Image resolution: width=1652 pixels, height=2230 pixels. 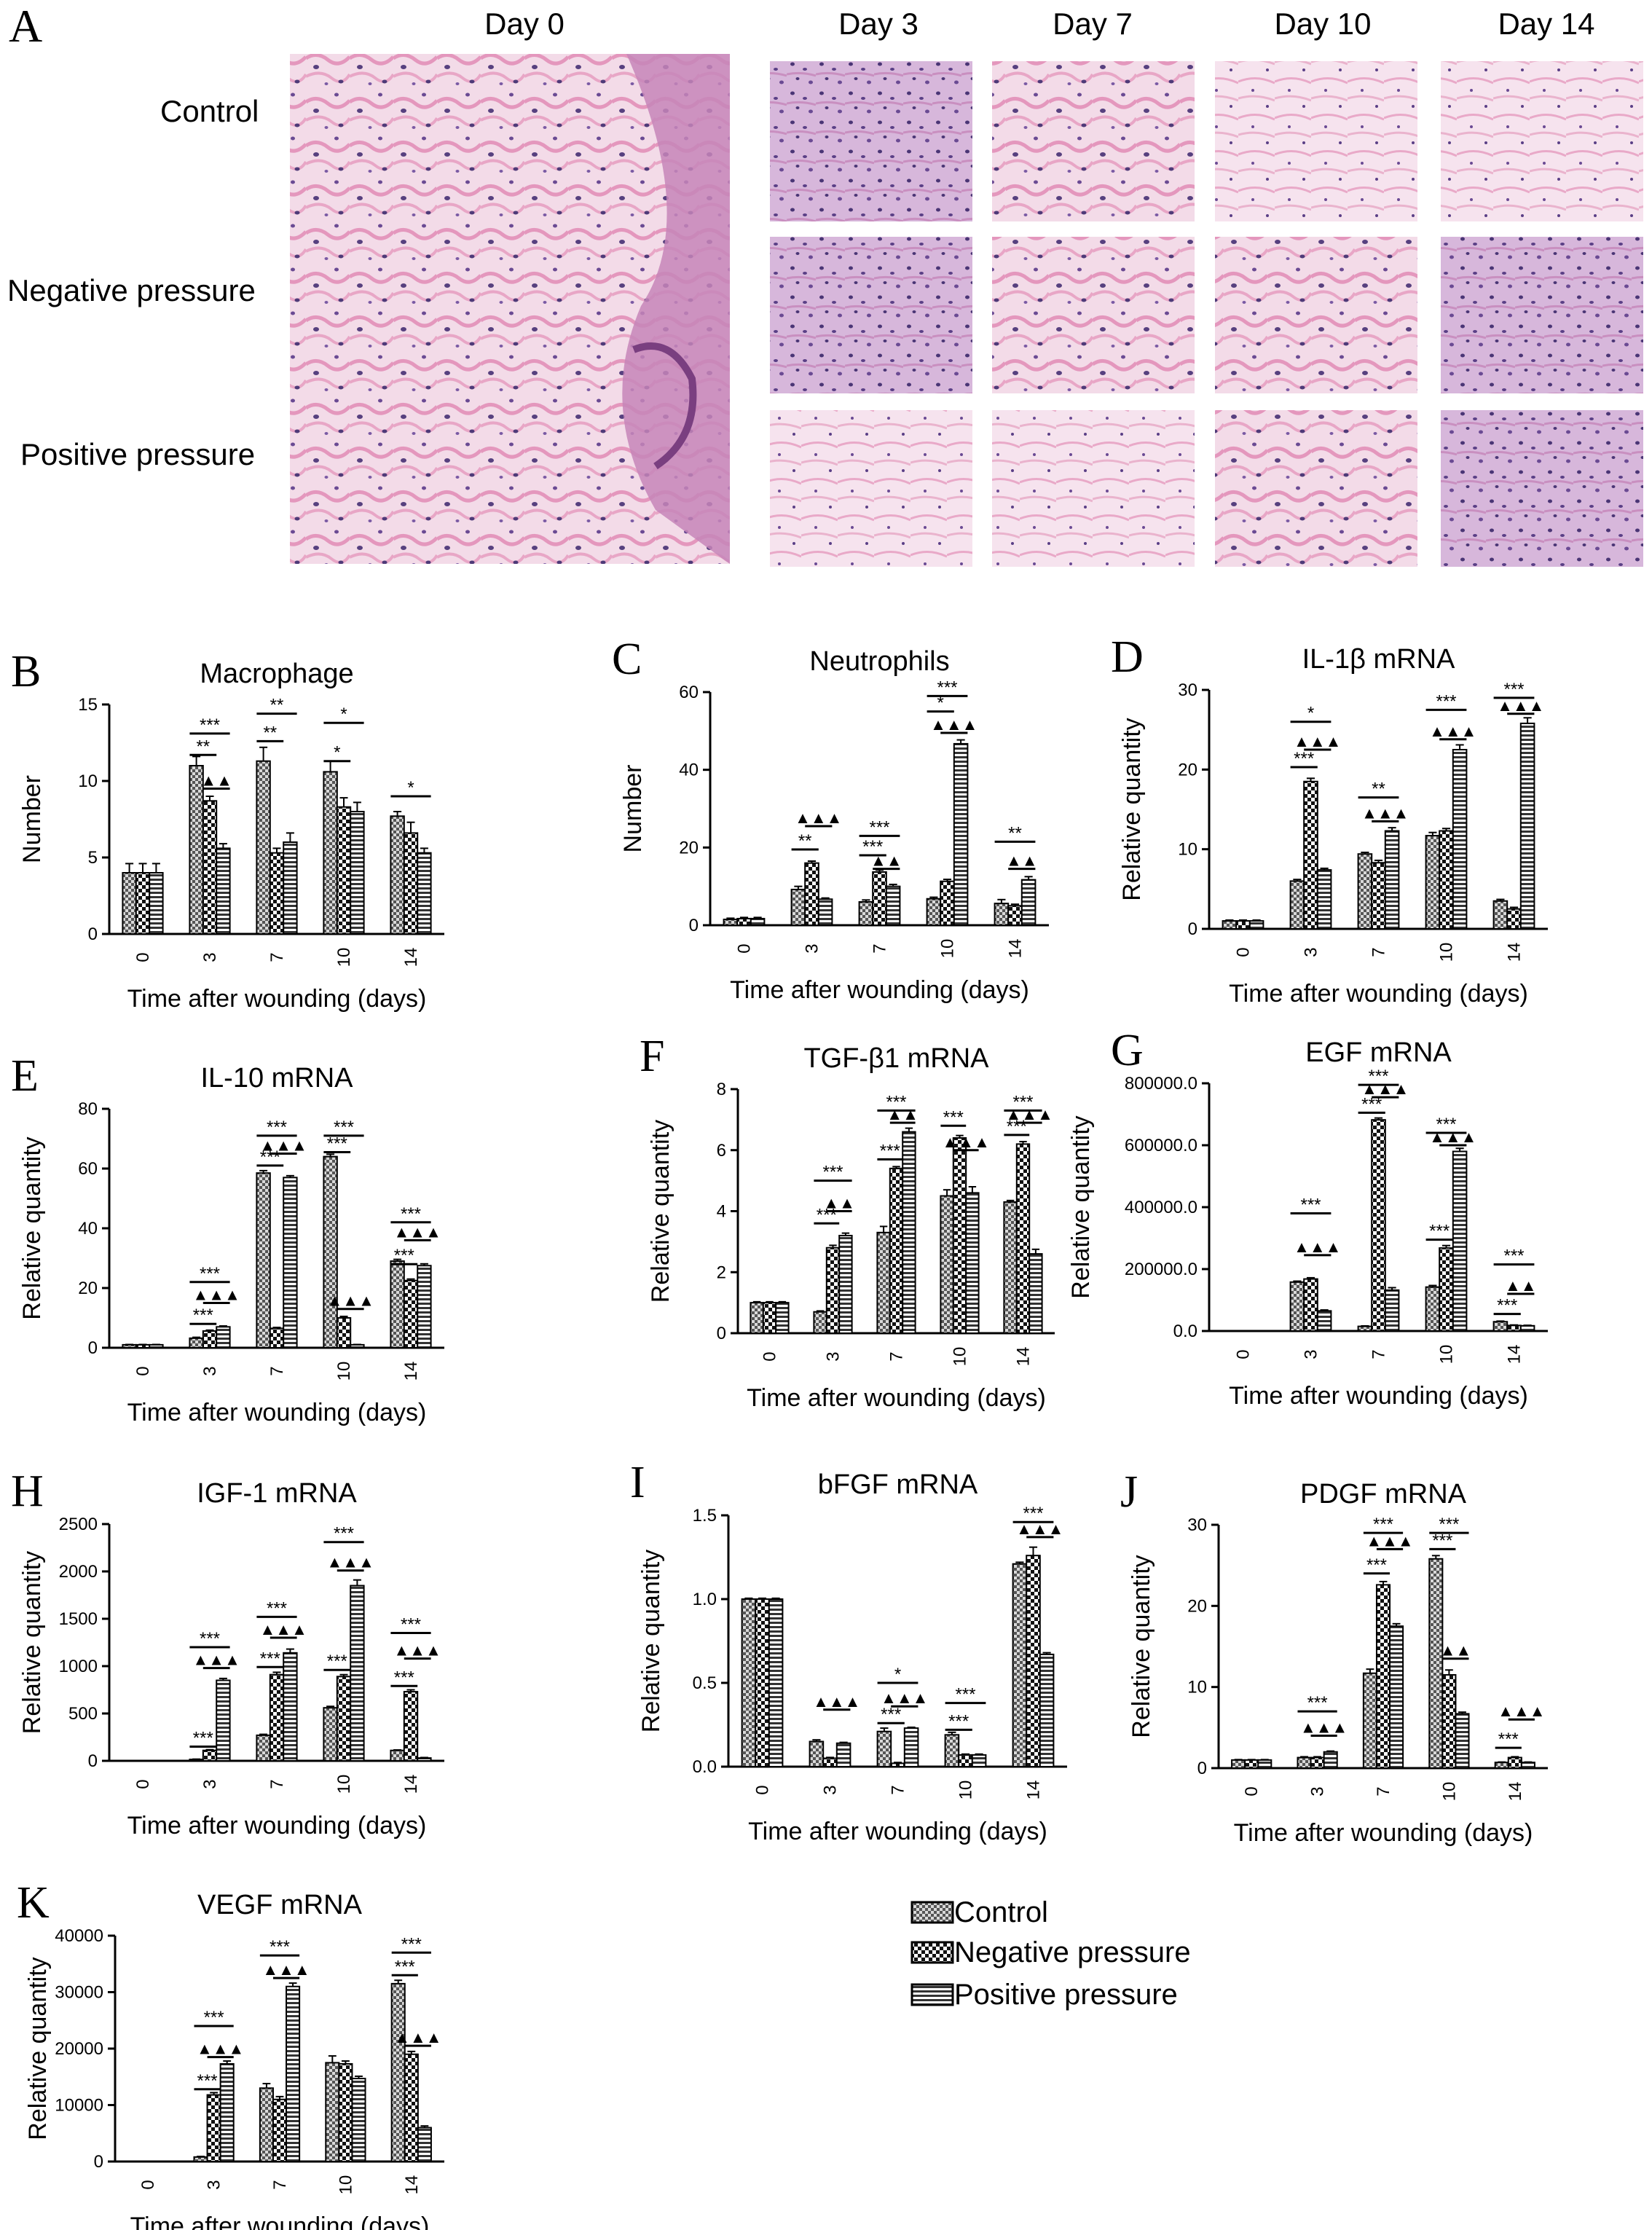 What do you see at coordinates (745, 948) in the screenshot?
I see `x-tick-label-c: 0` at bounding box center [745, 948].